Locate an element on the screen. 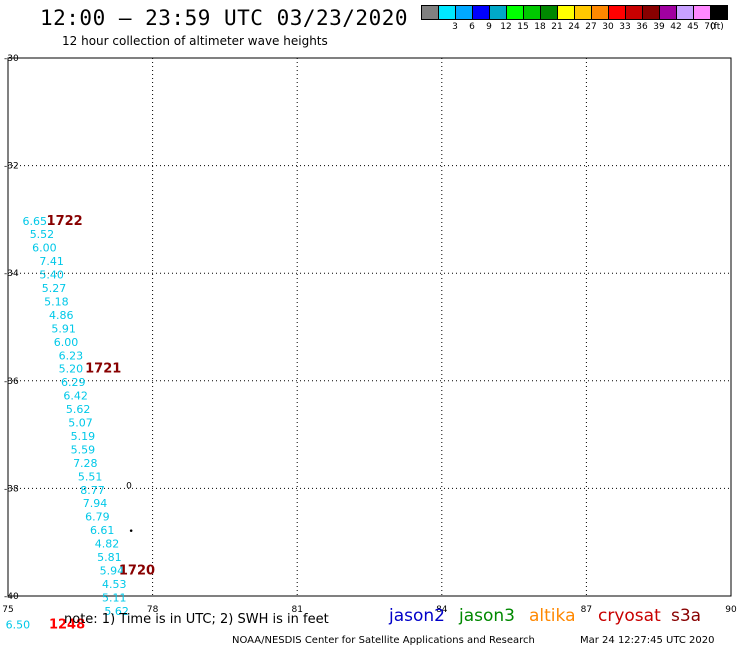 The image size is (740, 650). scale-label: 18 is located at coordinates (540, 27).